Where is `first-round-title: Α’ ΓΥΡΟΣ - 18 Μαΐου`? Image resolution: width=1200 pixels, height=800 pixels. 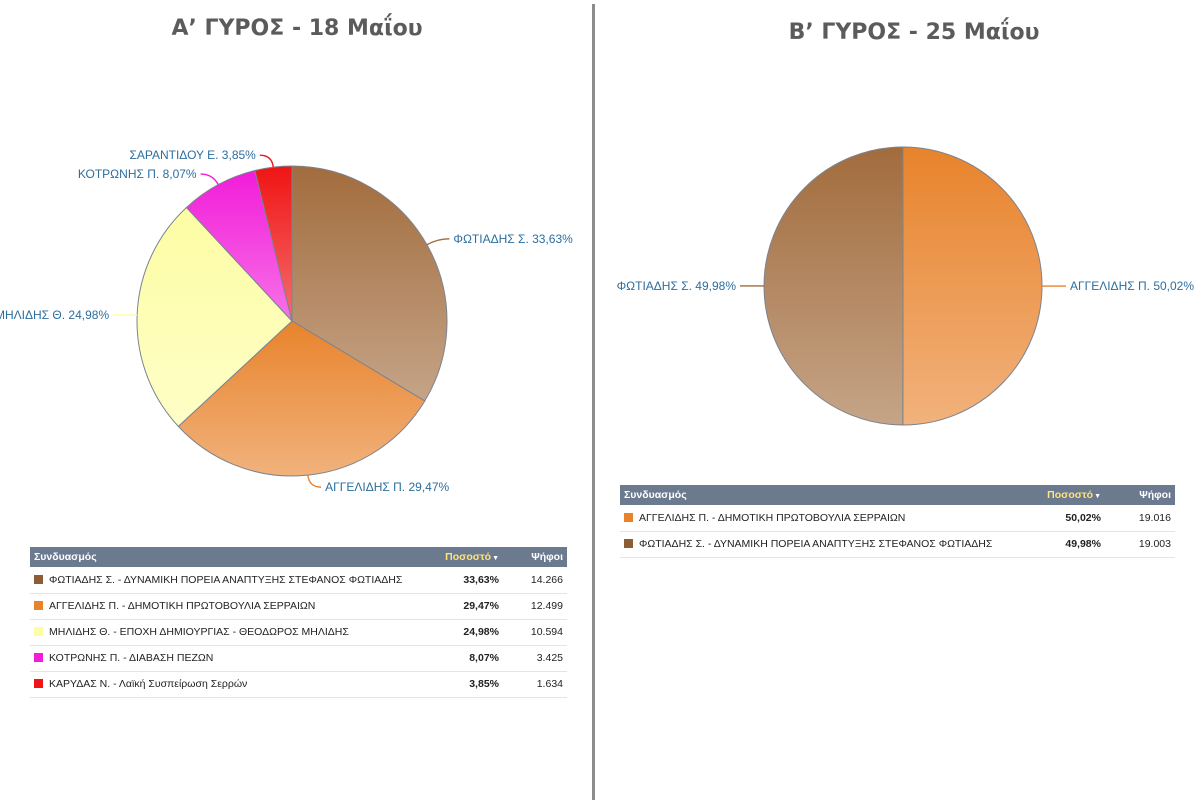 first-round-title: Α’ ΓΥΡΟΣ - 18 Μαΐου is located at coordinates (297, 28).